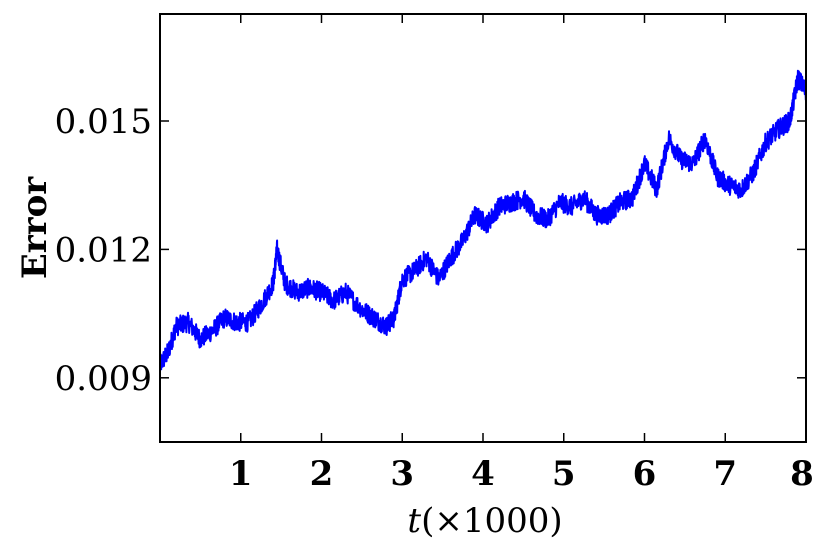 The height and width of the screenshot is (557, 830). I want to click on y-axis-label: Error, so click(35, 227).